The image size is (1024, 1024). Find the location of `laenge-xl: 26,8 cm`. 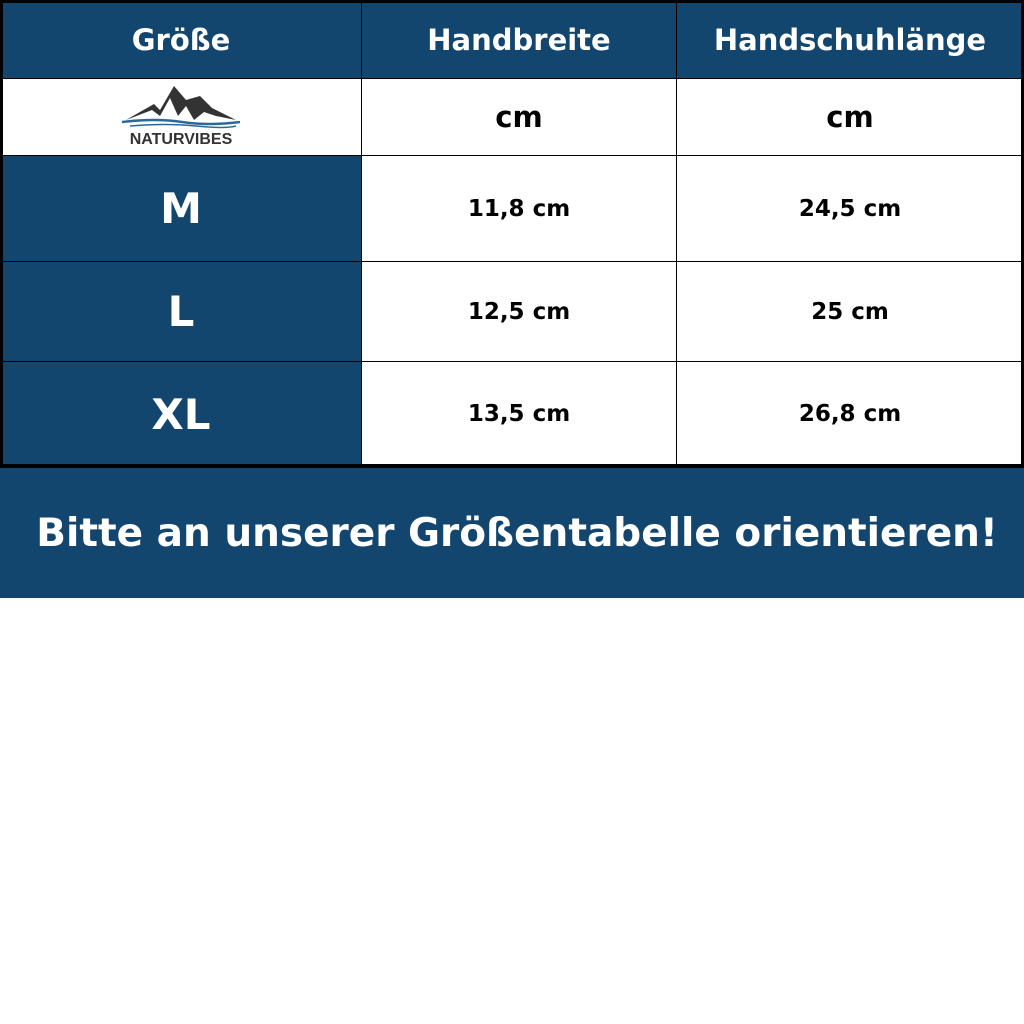

laenge-xl: 26,8 cm is located at coordinates (850, 414).